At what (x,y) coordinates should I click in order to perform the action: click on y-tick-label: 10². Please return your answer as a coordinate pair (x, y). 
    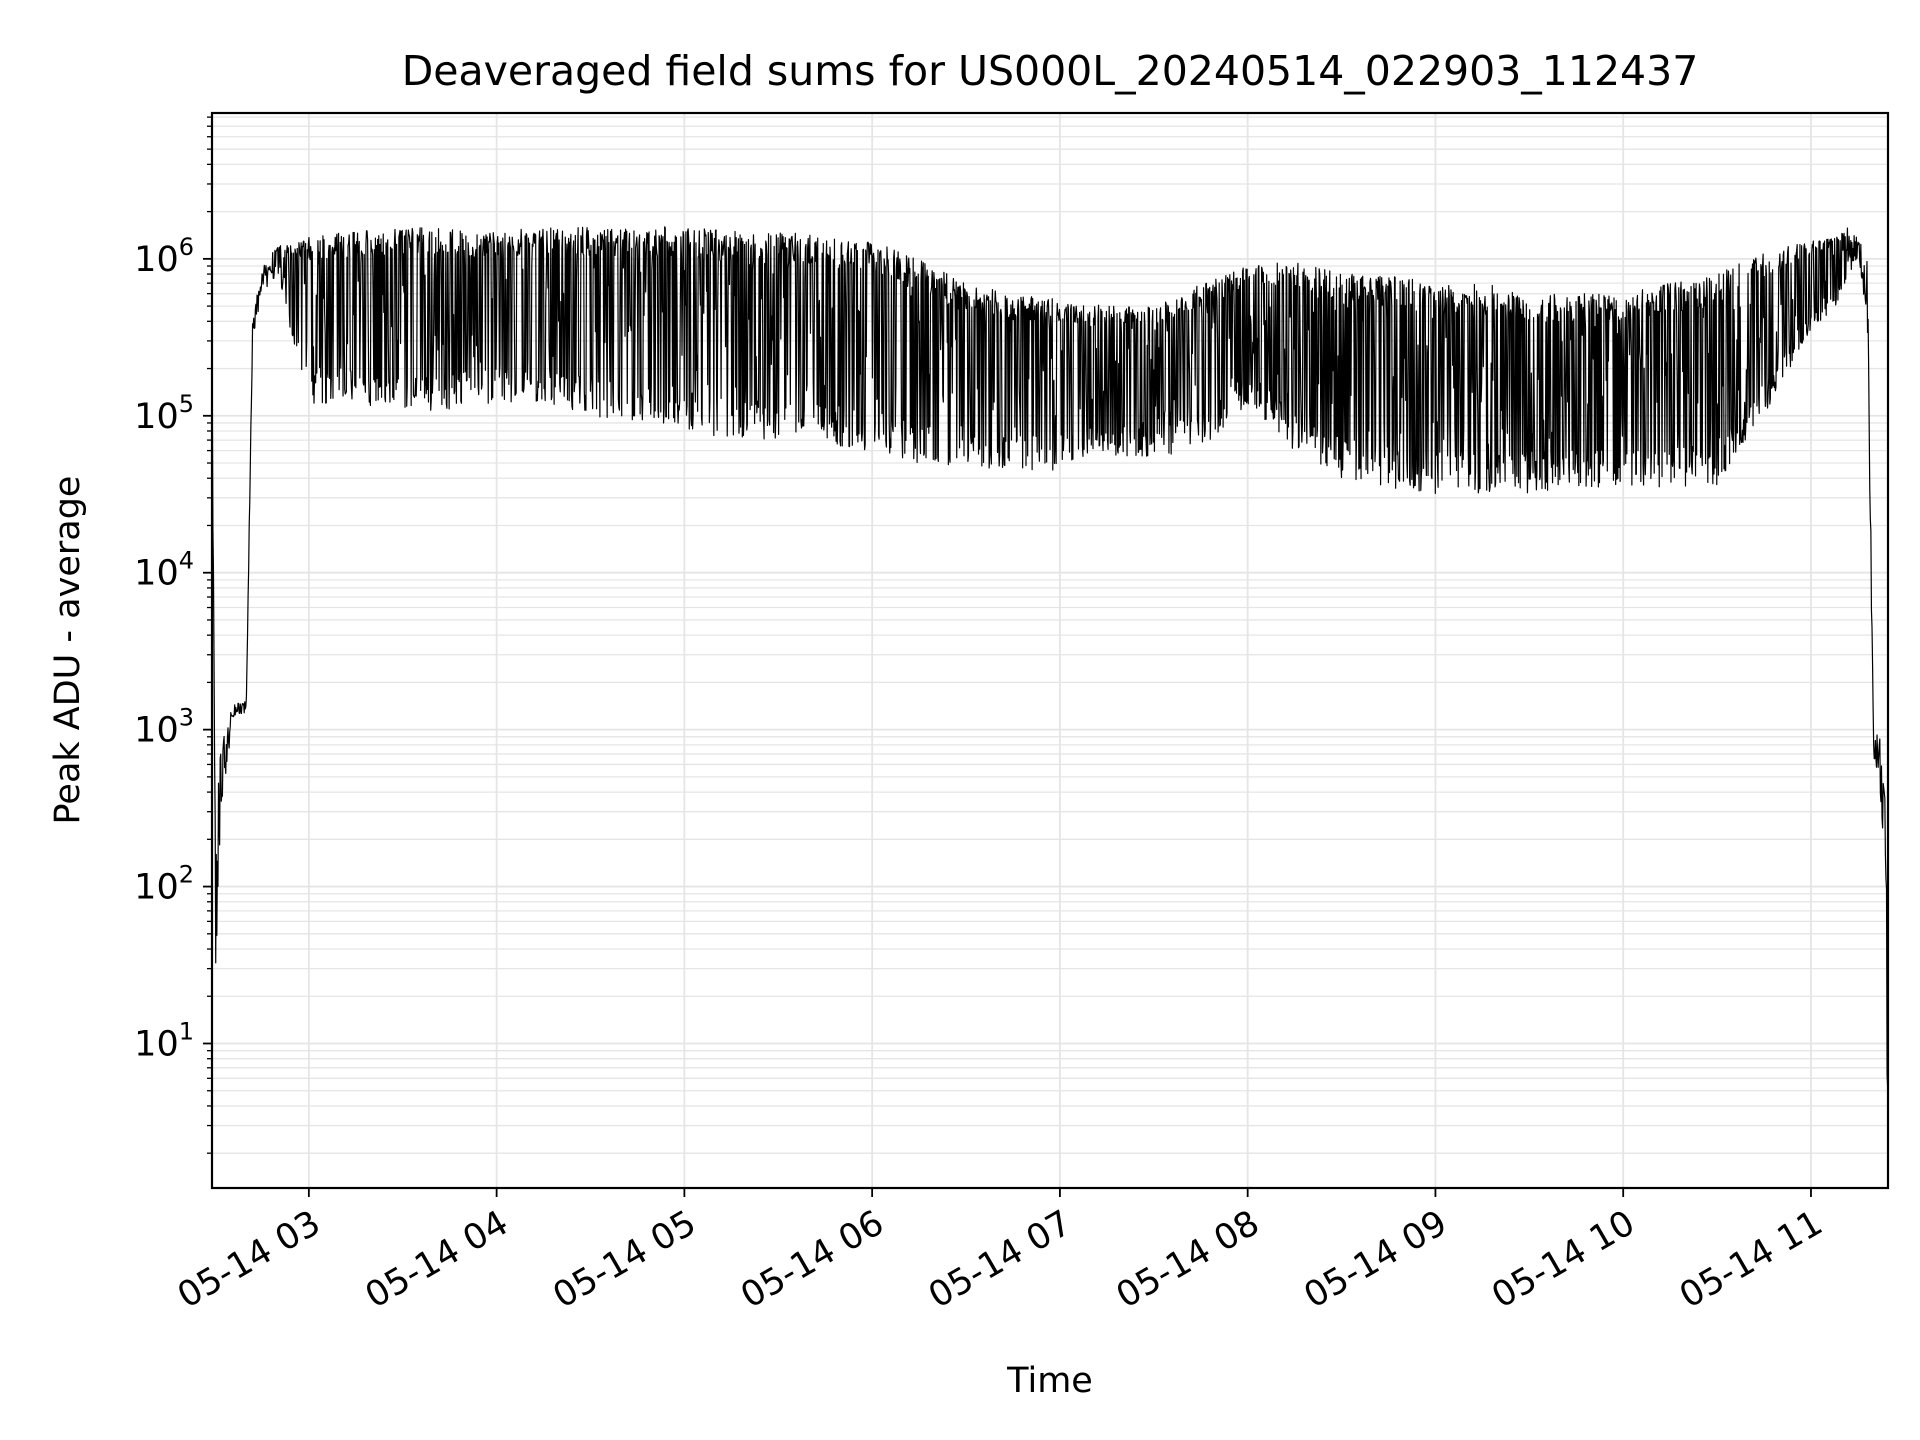
    Looking at the image, I should click on (164, 884).